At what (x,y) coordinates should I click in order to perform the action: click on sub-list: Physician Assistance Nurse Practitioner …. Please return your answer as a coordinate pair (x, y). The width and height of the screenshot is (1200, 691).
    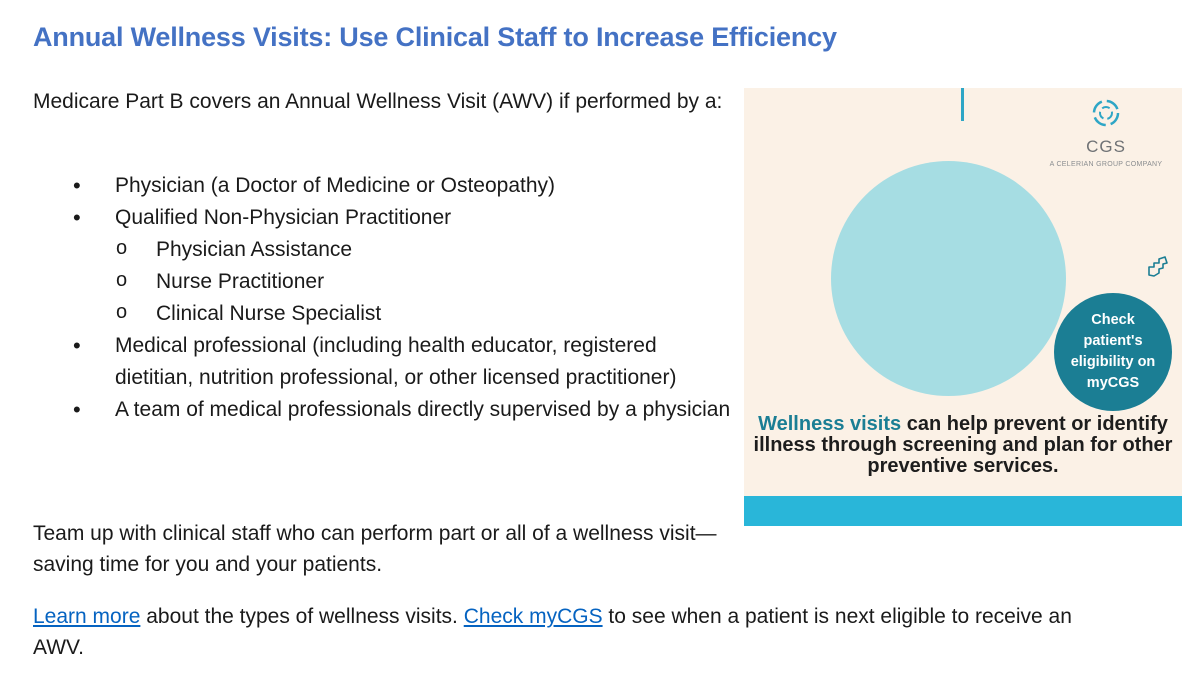
    Looking at the image, I should click on (424, 281).